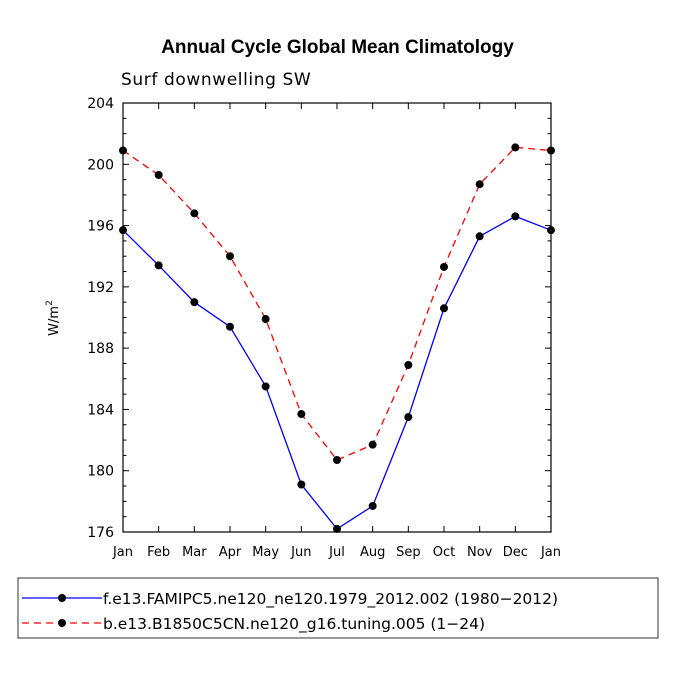 The image size is (675, 675). I want to click on x-tick-label: Apr, so click(230, 552).